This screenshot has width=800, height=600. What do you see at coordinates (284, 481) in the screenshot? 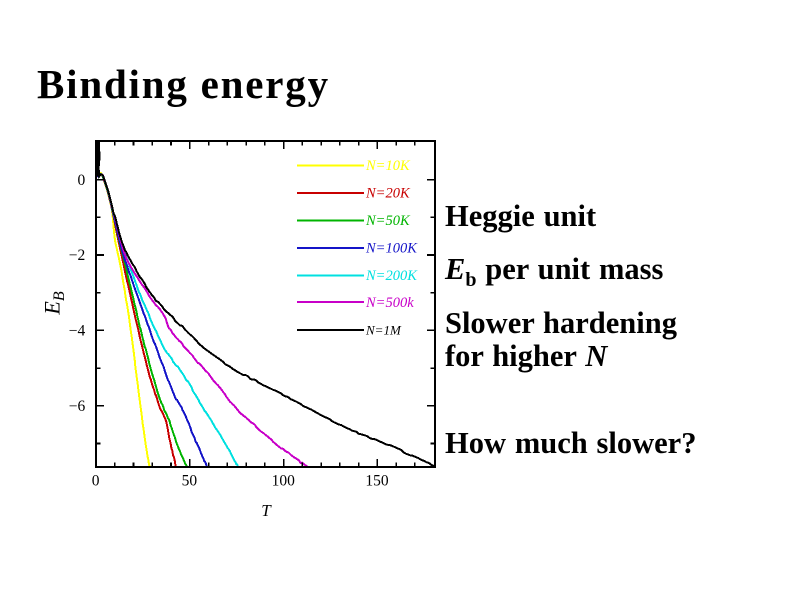
I see `svg-text: 100` at bounding box center [284, 481].